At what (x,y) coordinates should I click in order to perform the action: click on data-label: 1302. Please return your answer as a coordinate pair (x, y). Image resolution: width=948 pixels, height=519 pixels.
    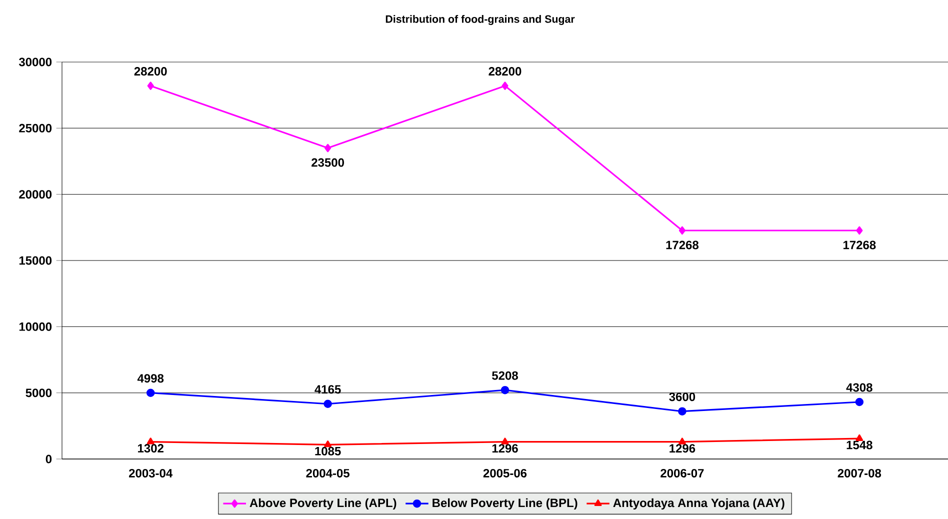
    Looking at the image, I should click on (151, 448).